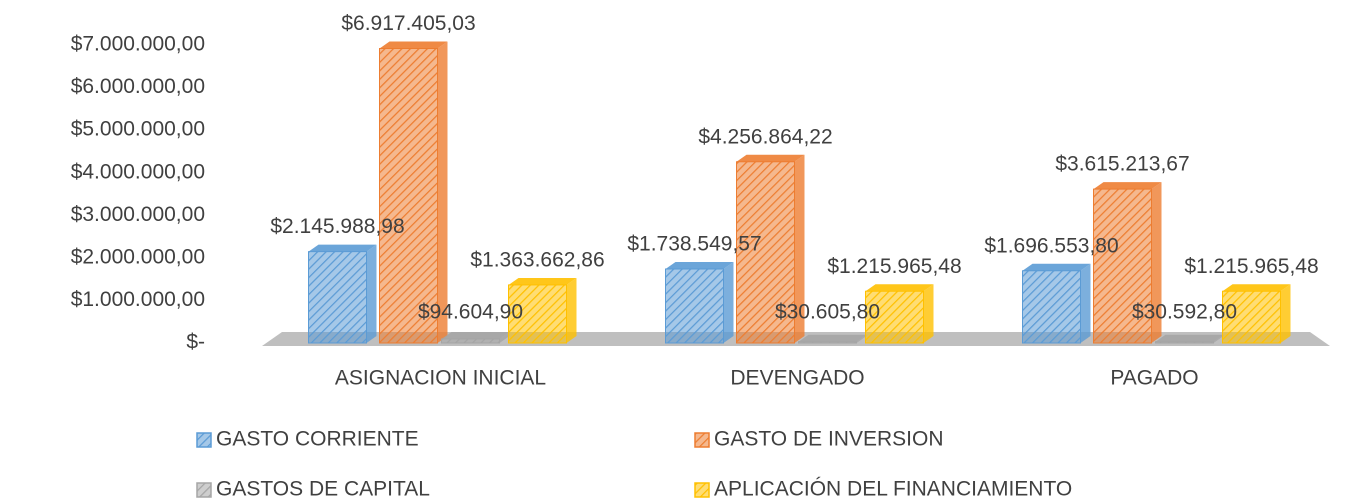  Describe the element at coordinates (317, 439) in the screenshot. I see `legend-label: GASTO CORRIENTE` at that location.